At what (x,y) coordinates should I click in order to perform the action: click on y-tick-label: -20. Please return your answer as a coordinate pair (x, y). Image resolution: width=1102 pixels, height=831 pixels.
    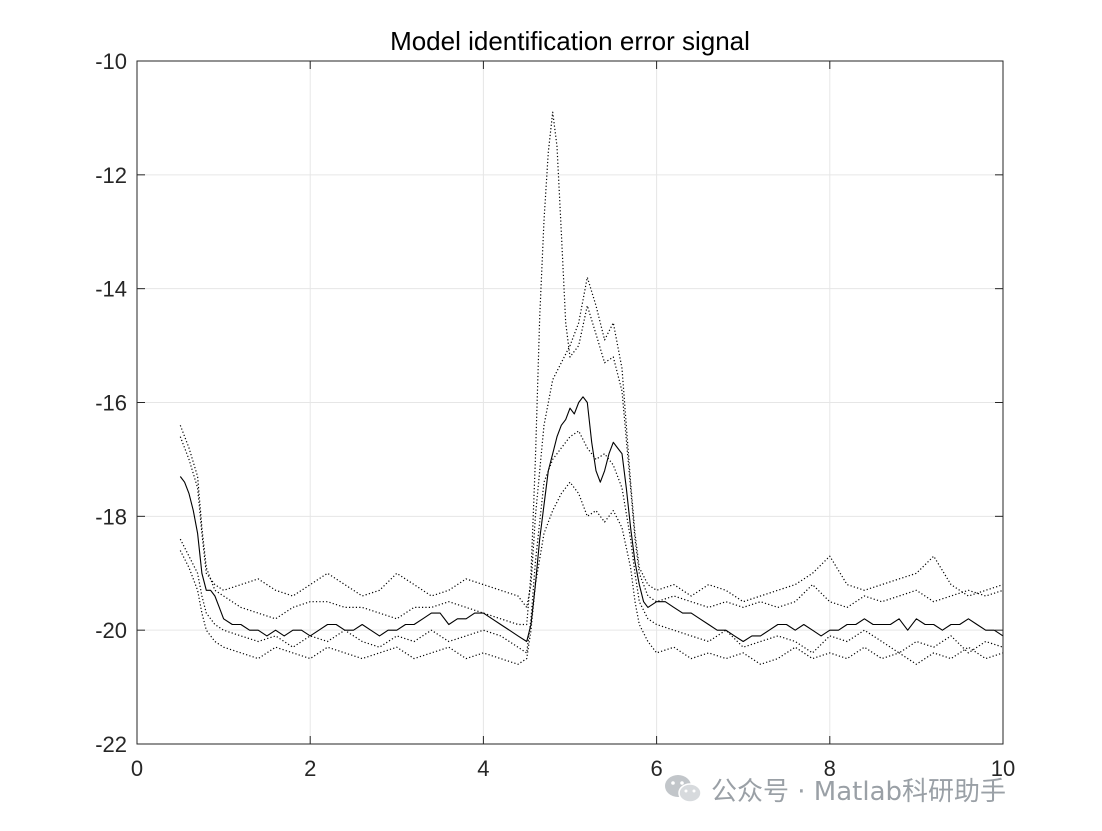
    Looking at the image, I should click on (111, 630).